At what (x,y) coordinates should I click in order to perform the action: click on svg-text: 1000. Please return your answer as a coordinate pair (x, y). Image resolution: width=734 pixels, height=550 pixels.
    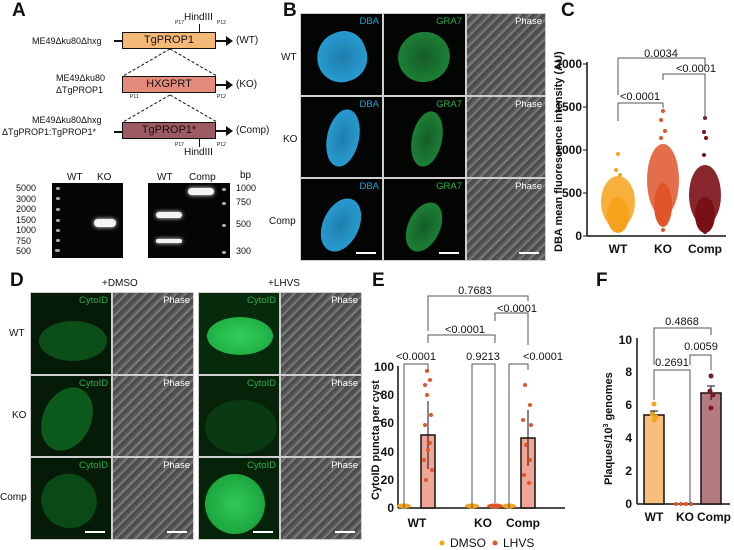
    Looking at the image, I should click on (568, 150).